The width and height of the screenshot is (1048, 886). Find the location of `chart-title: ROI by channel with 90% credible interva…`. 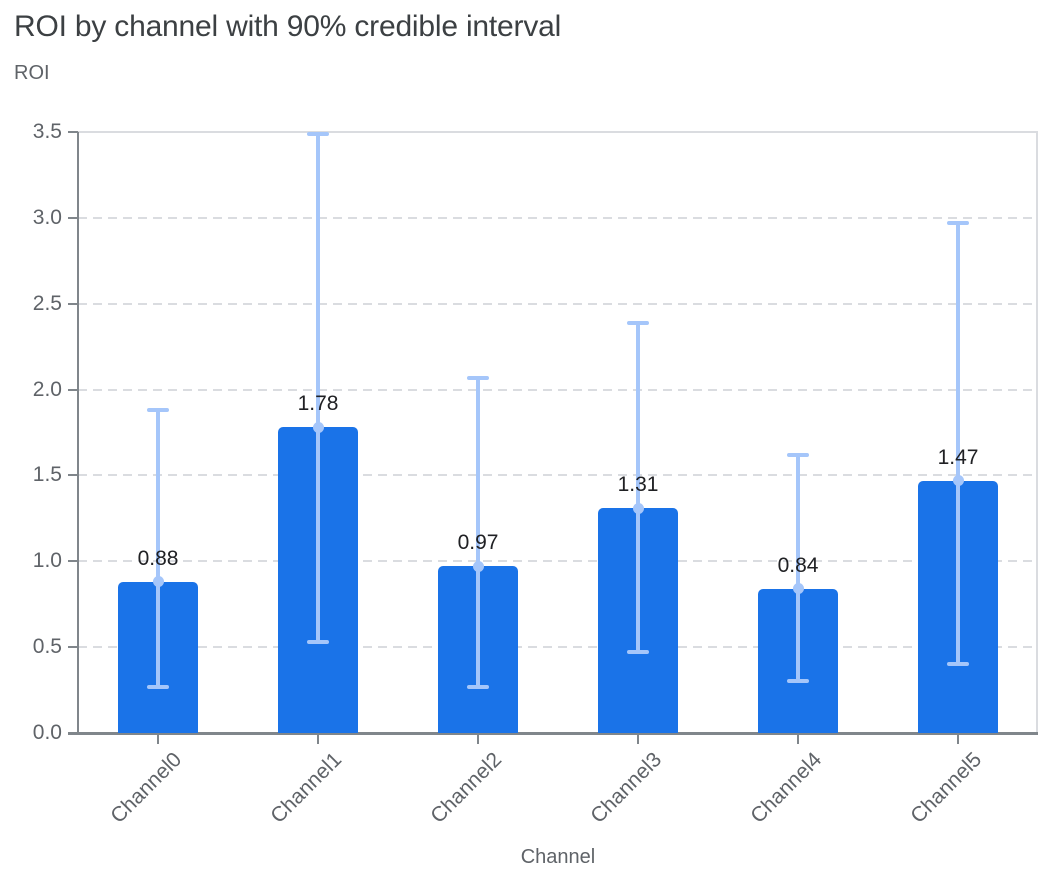

chart-title: ROI by channel with 90% credible interva… is located at coordinates (288, 26).